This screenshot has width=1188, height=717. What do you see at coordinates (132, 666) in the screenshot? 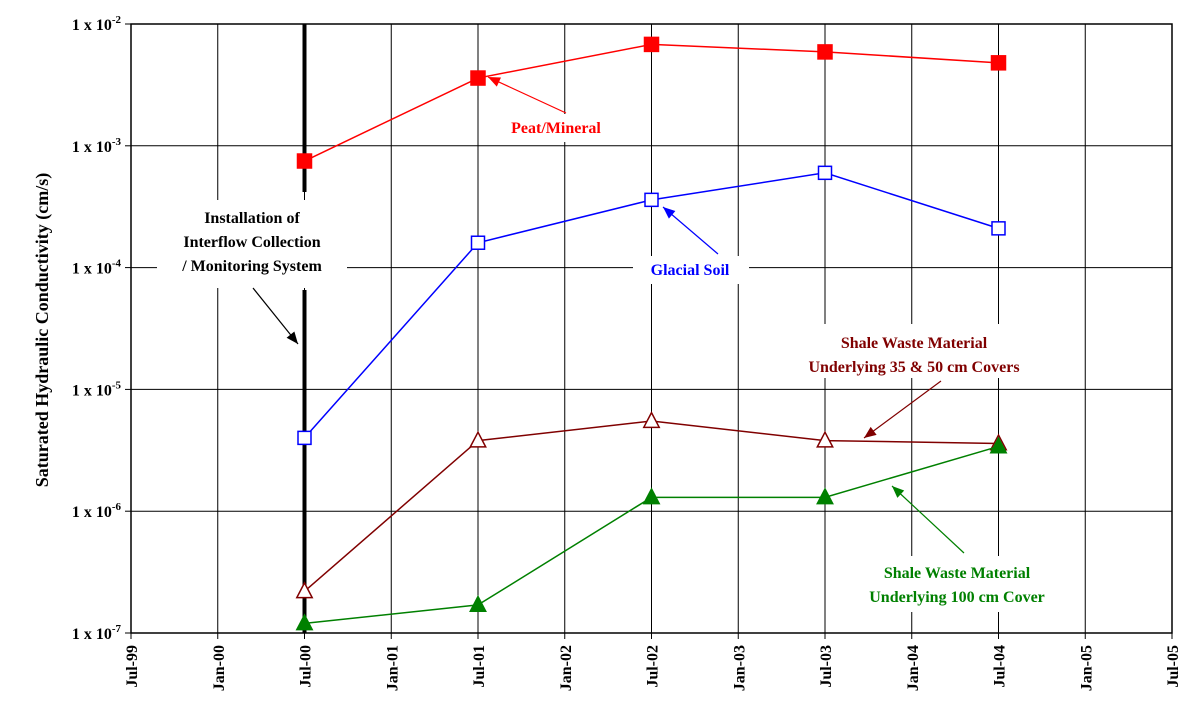
I see `x-tick-label: Jul-99` at bounding box center [132, 666].